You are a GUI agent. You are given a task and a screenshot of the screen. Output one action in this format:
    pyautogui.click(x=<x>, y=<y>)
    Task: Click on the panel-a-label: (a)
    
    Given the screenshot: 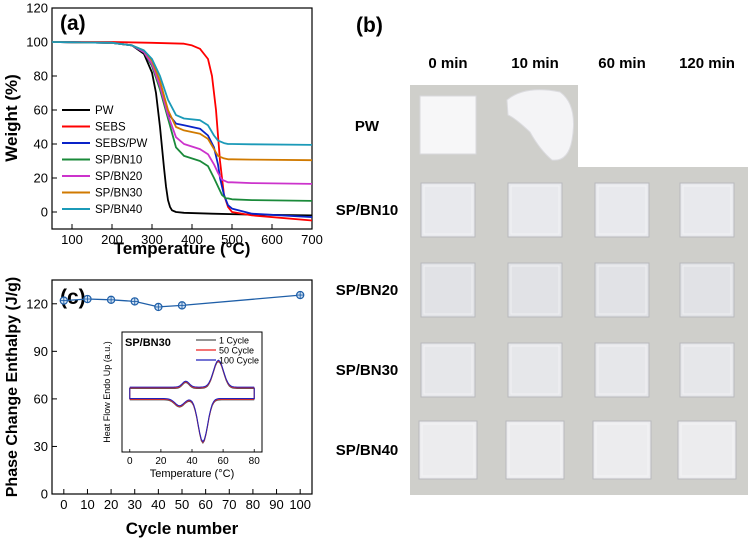 What is the action you would take?
    pyautogui.click(x=73, y=23)
    